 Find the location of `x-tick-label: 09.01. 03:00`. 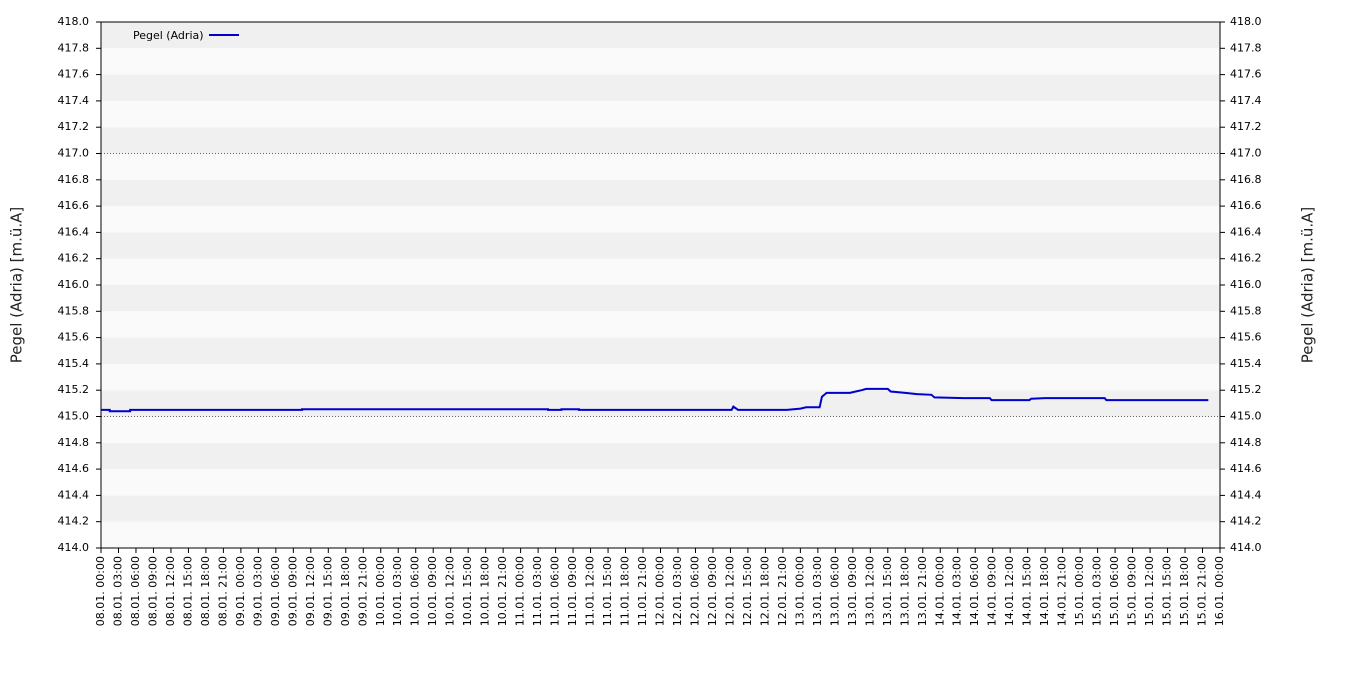

x-tick-label: 09.01. 03:00 is located at coordinates (257, 591).